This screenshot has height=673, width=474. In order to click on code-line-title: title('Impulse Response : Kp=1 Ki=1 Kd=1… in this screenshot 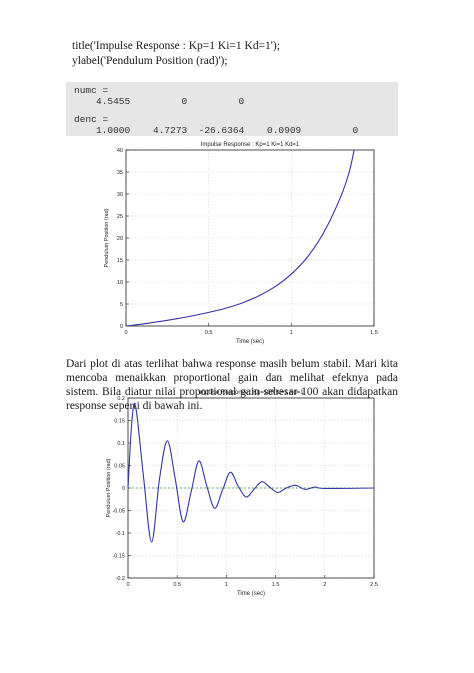, I will do `click(176, 46)`.